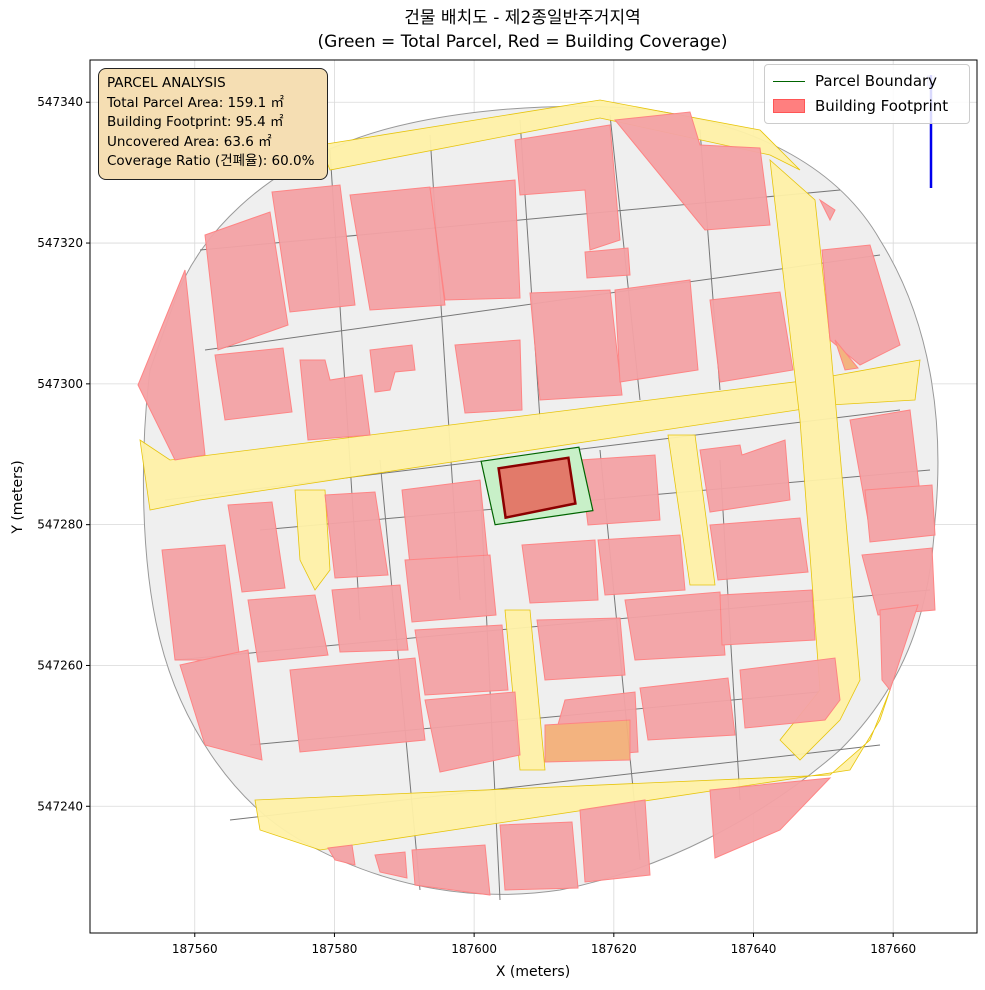 The image size is (985, 990). What do you see at coordinates (60, 665) in the screenshot?
I see `y-tick-label: 547260` at bounding box center [60, 665].